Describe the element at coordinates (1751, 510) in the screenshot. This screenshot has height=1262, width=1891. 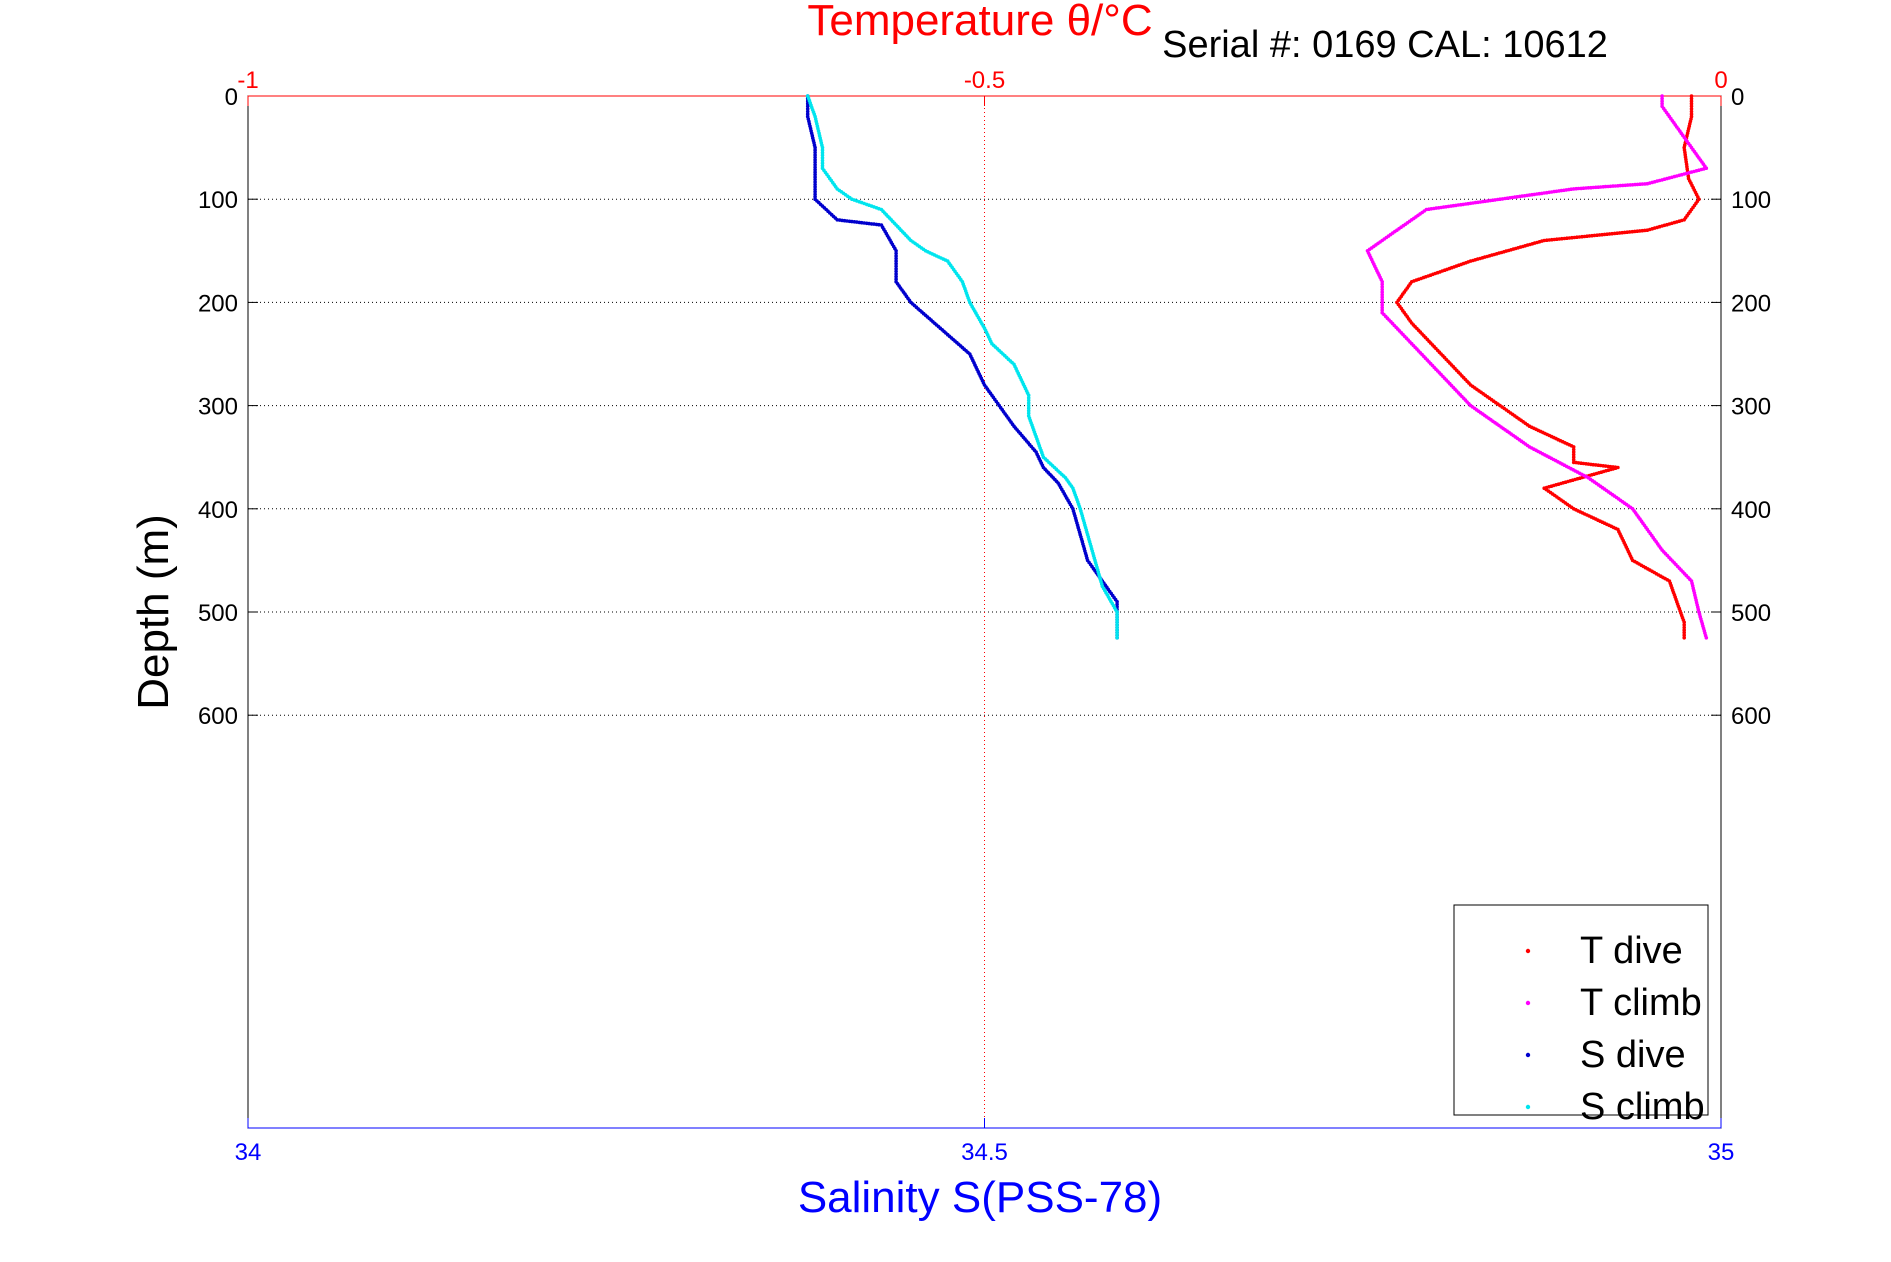
I see `y-tick-label-right: 400` at that location.